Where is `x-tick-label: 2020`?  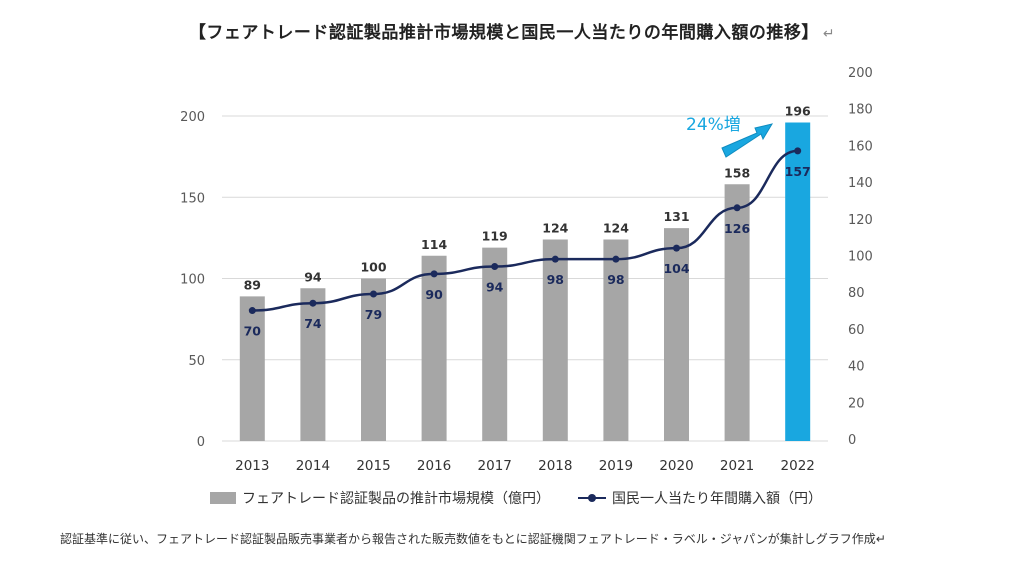 x-tick-label: 2020 is located at coordinates (676, 466).